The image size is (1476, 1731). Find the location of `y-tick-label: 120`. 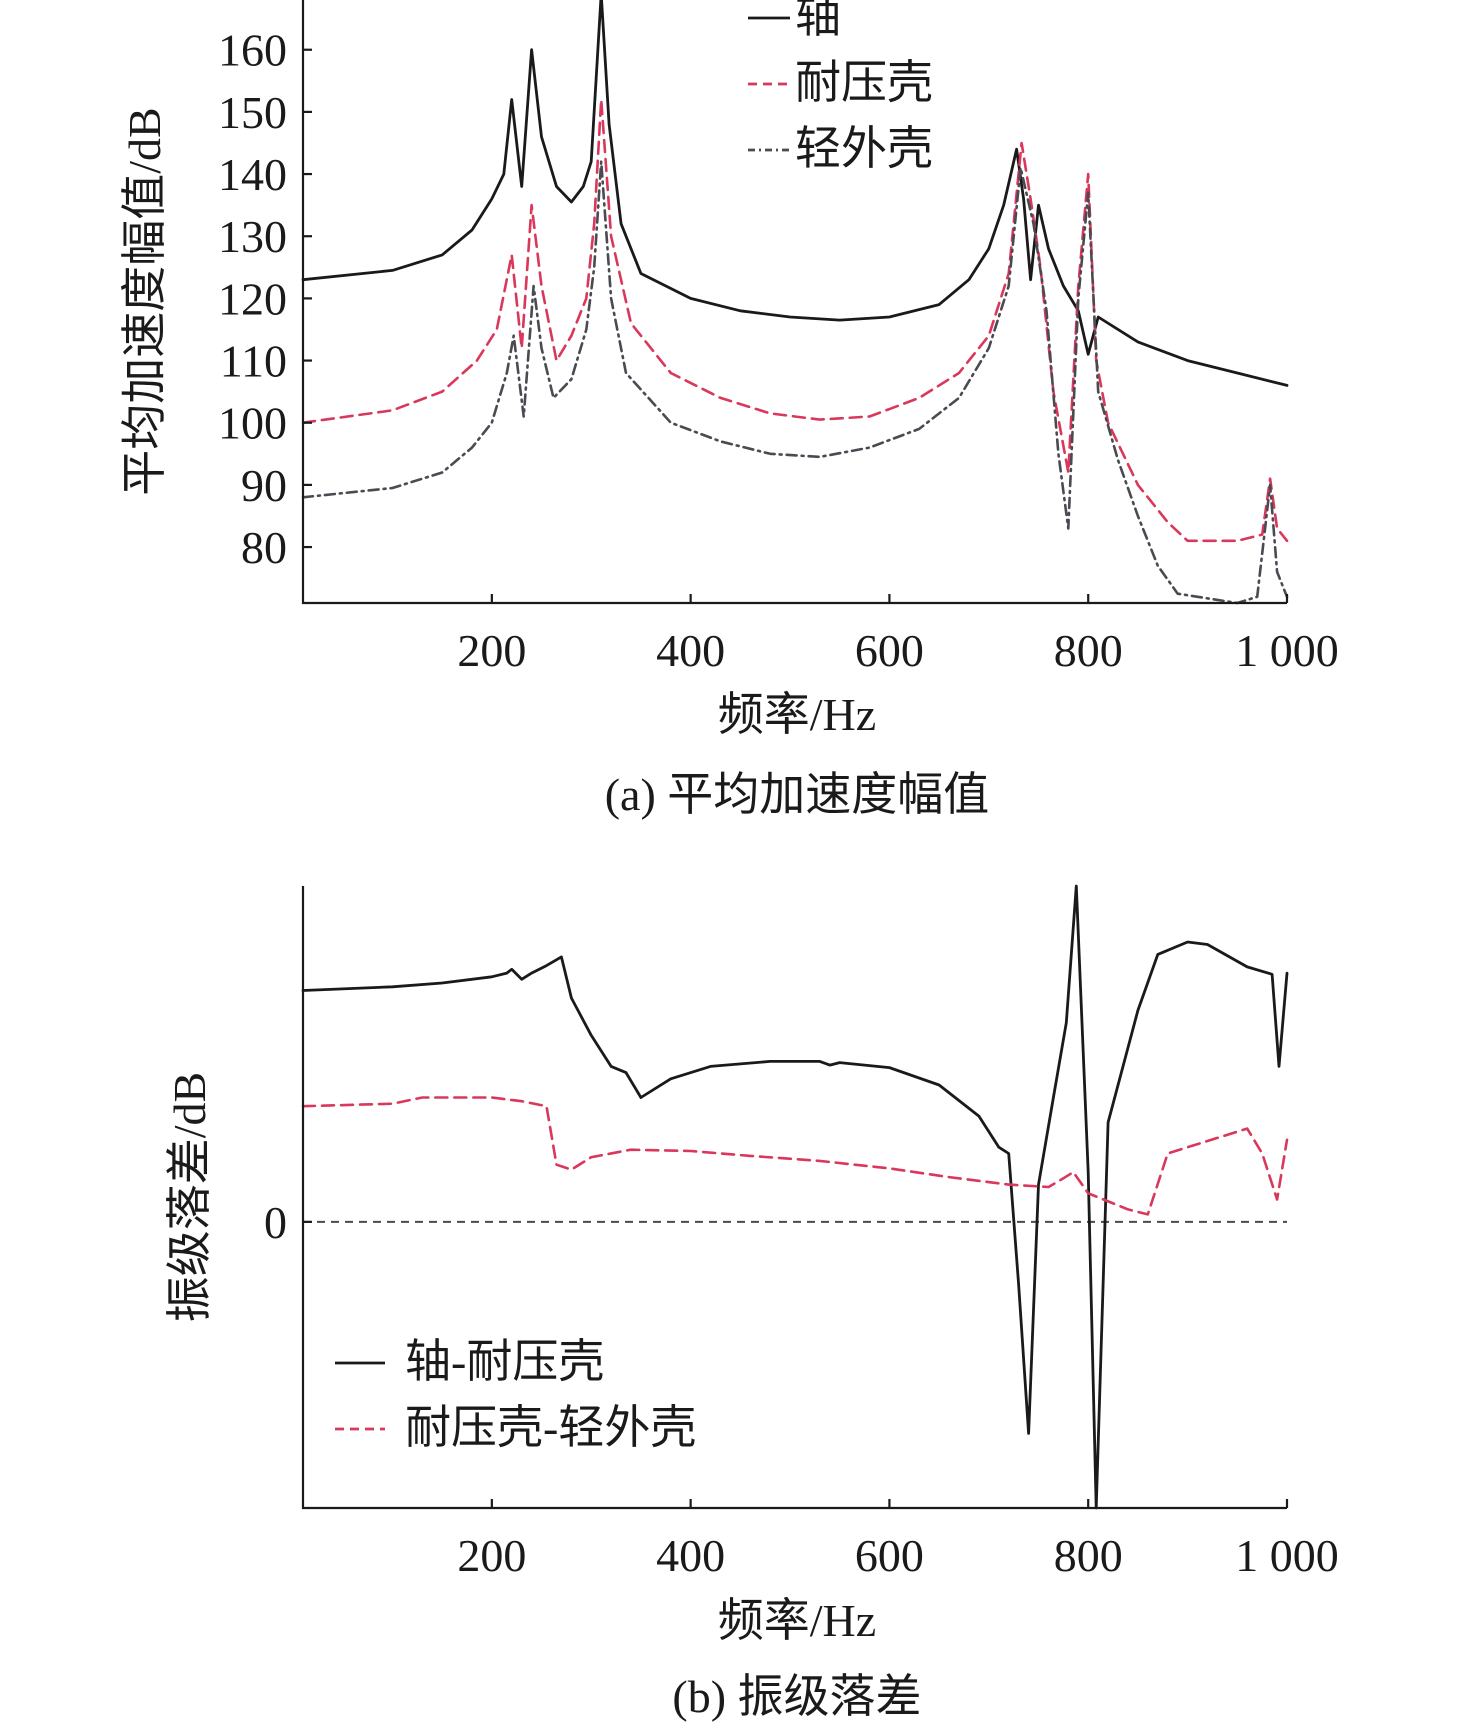

y-tick-label: 120 is located at coordinates (252, 298).